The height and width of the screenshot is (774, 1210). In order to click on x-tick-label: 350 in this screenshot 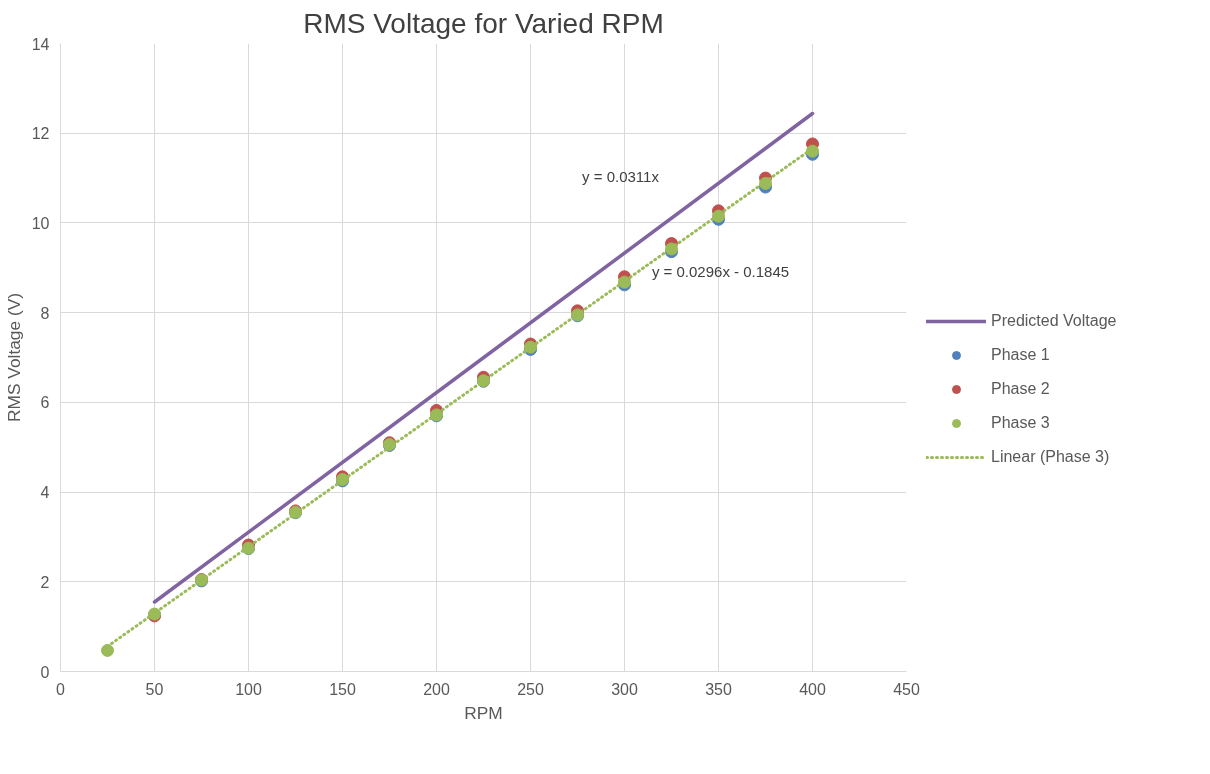, I will do `click(718, 689)`.